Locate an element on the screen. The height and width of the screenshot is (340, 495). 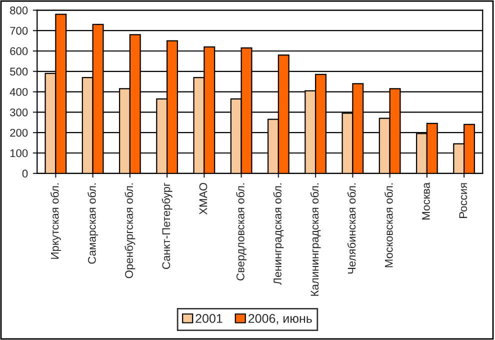
x-tick-label: Самарская обл. is located at coordinates (93, 223).